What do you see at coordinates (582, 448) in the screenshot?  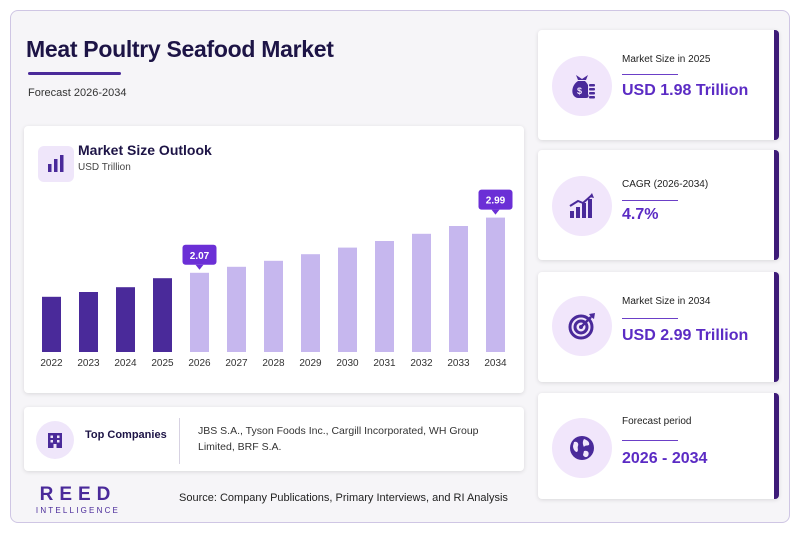 I see `globe-icon` at bounding box center [582, 448].